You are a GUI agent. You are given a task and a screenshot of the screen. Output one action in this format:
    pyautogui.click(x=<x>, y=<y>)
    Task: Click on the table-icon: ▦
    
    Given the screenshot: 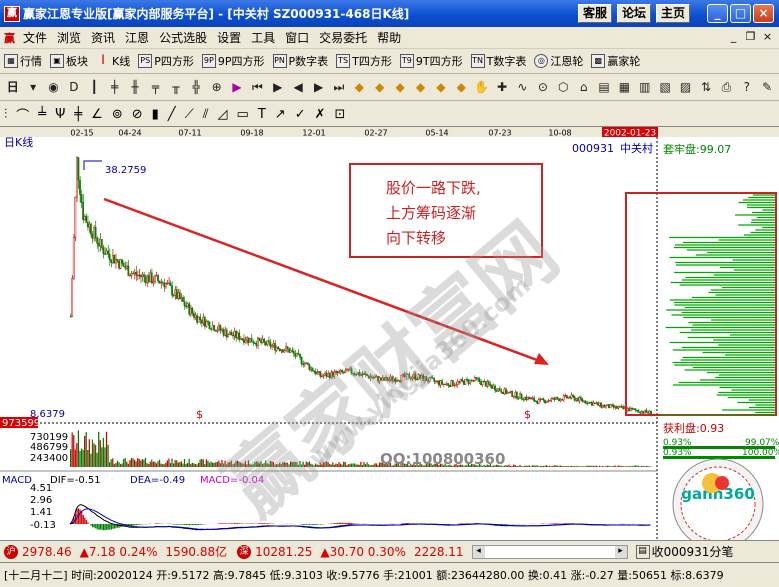 What is the action you would take?
    pyautogui.click(x=624, y=86)
    